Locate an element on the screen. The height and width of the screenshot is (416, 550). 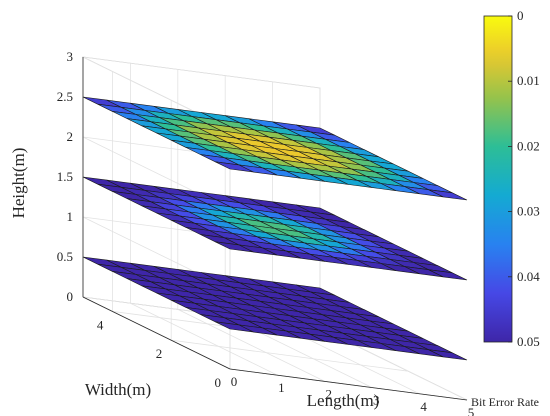
x-tick-label: 1 is located at coordinates (281, 387).